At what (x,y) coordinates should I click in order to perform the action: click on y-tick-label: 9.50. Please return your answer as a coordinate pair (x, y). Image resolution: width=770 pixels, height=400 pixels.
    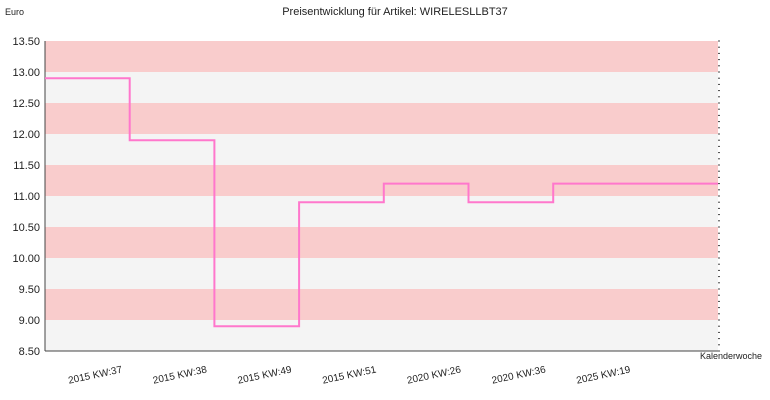
    Looking at the image, I should click on (29, 290).